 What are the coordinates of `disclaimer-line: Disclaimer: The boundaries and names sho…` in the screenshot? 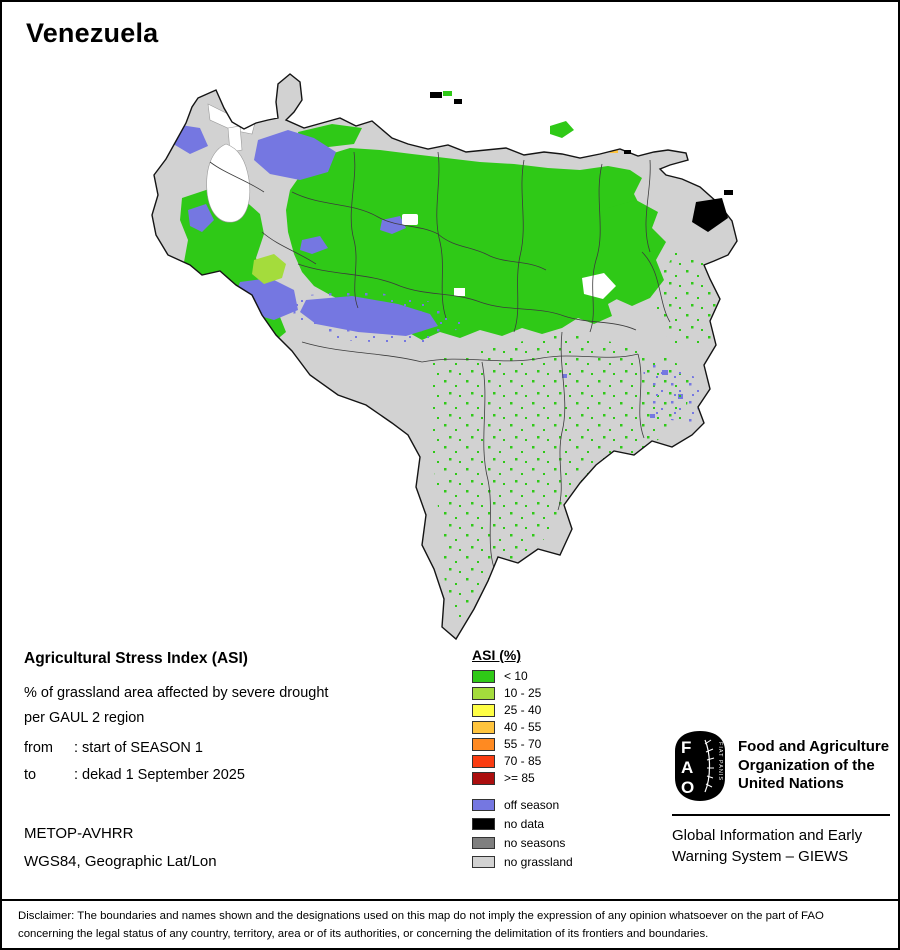 It's located at (421, 916).